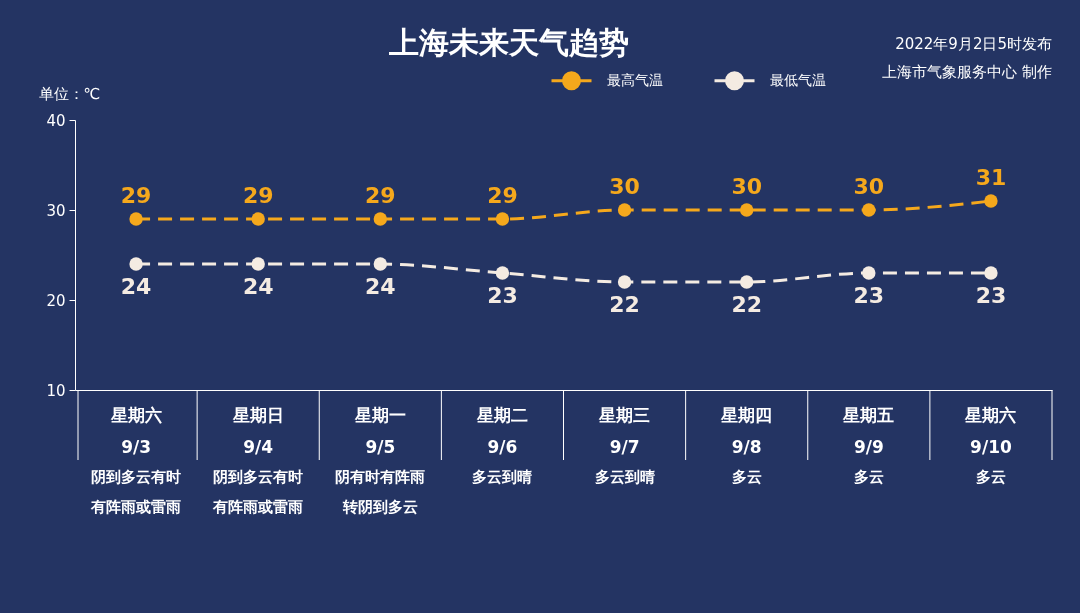 Image resolution: width=1080 pixels, height=613 pixels. What do you see at coordinates (56, 390) in the screenshot?
I see `y-tick-label: 10` at bounding box center [56, 390].